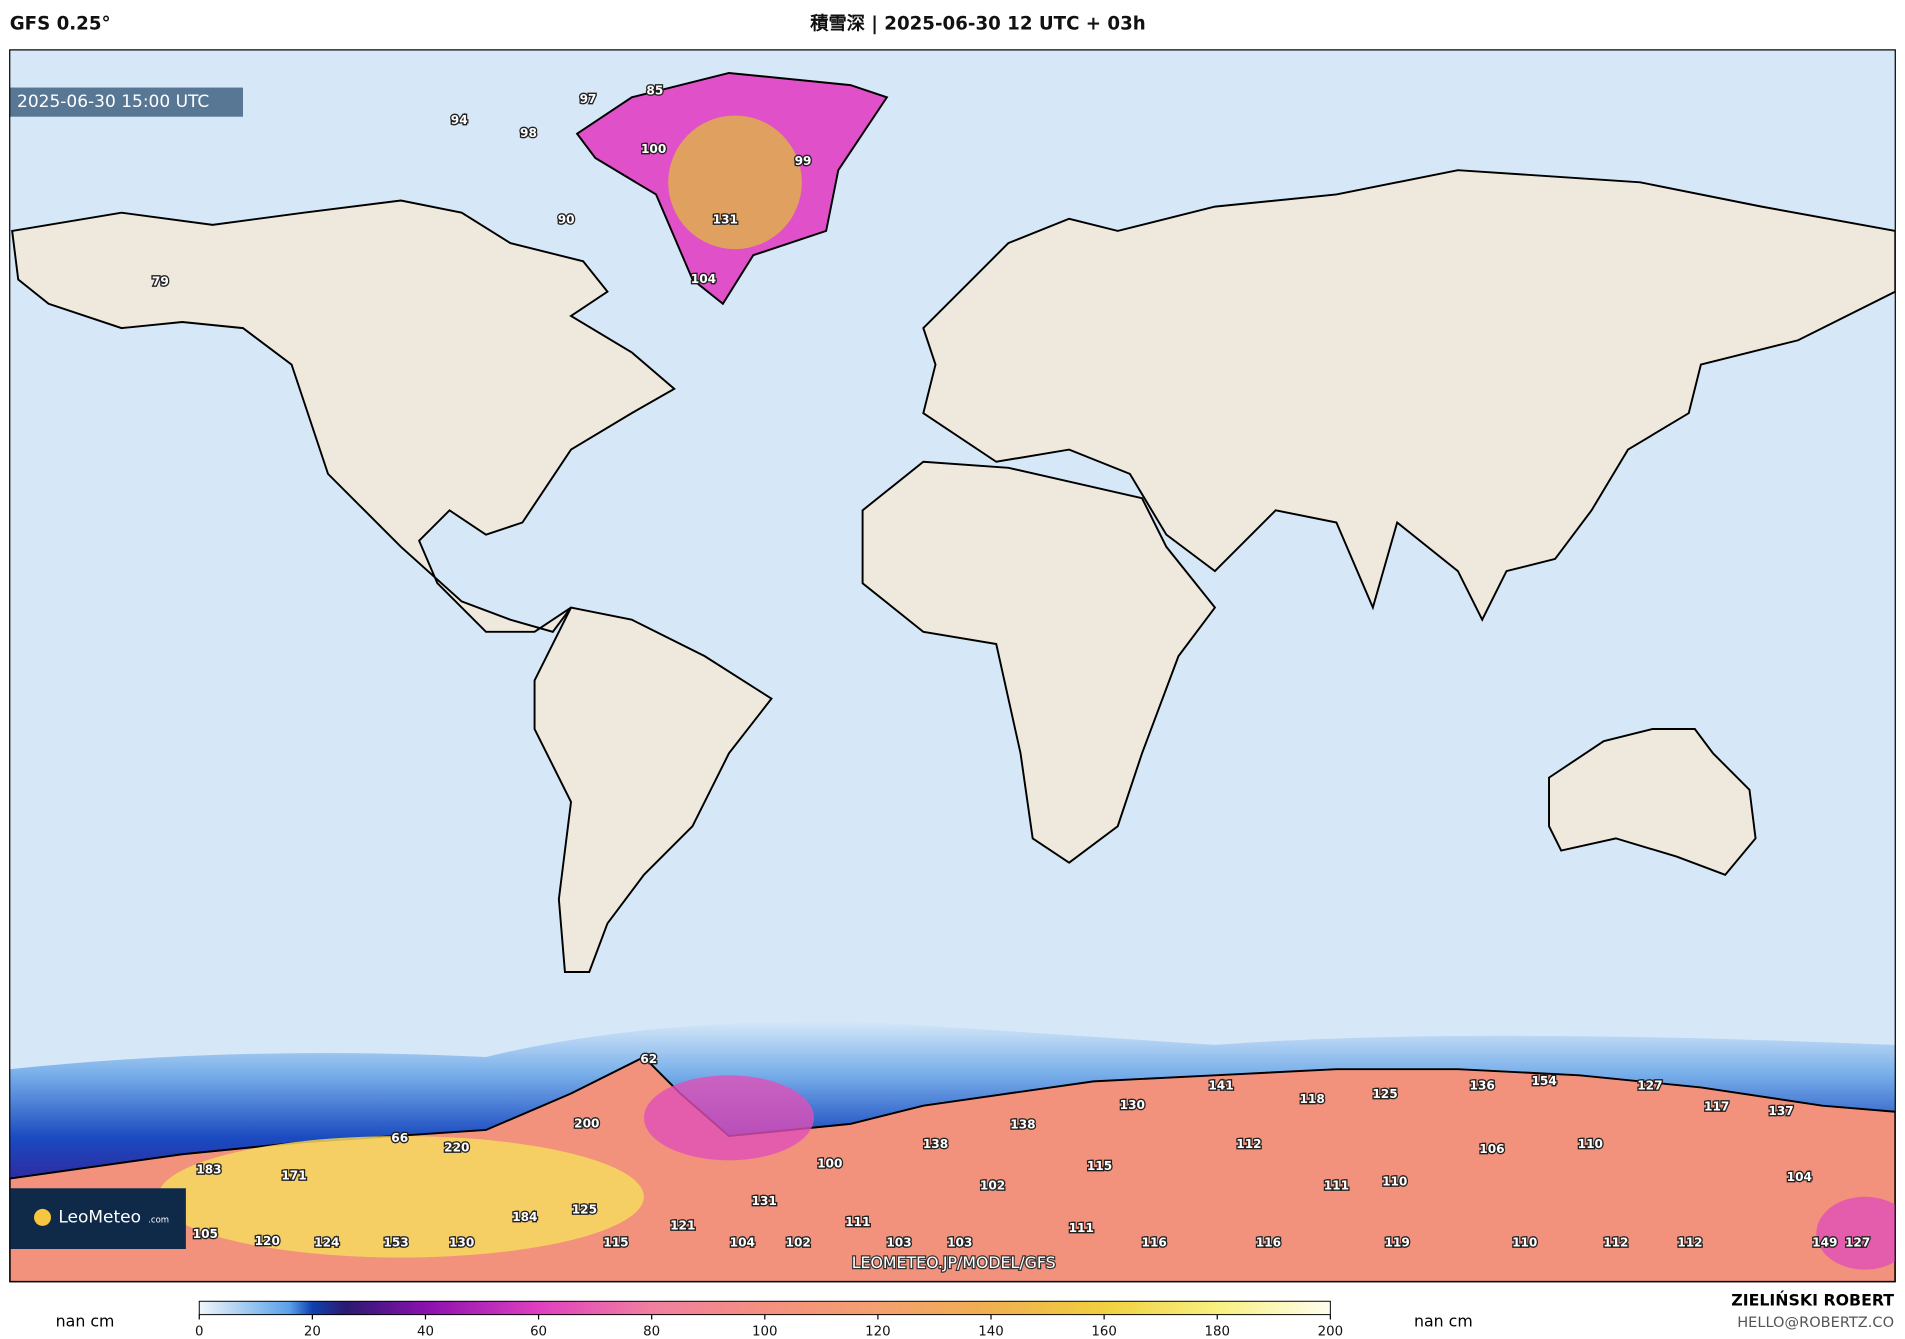 The width and height of the screenshot is (1905, 1339). What do you see at coordinates (1544, 1081) in the screenshot?
I see `snow-label: 154` at bounding box center [1544, 1081].